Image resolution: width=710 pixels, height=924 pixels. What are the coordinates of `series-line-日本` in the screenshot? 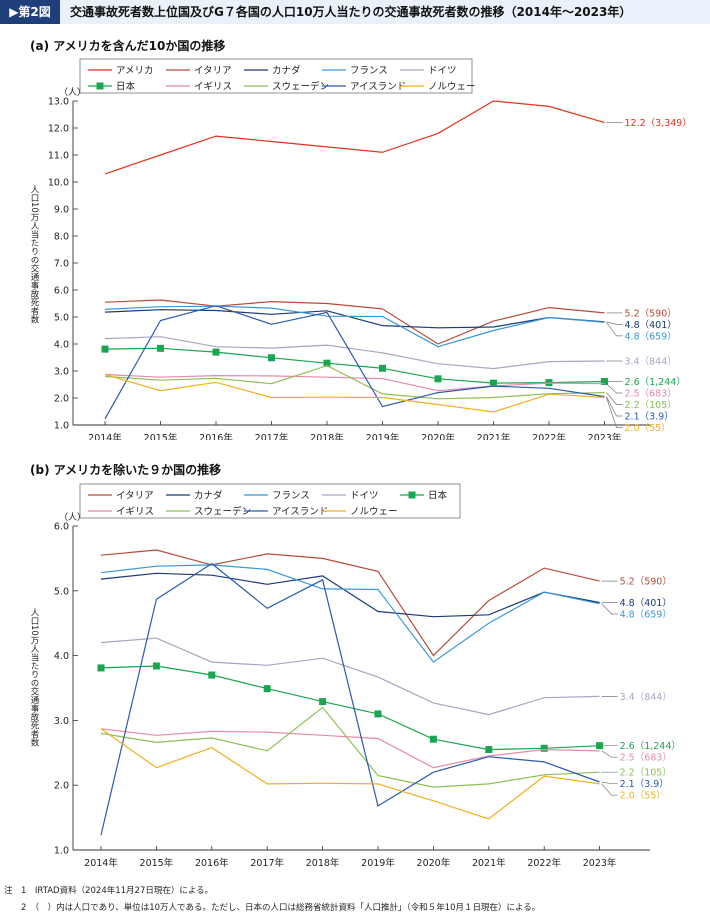 It's located at (354, 365).